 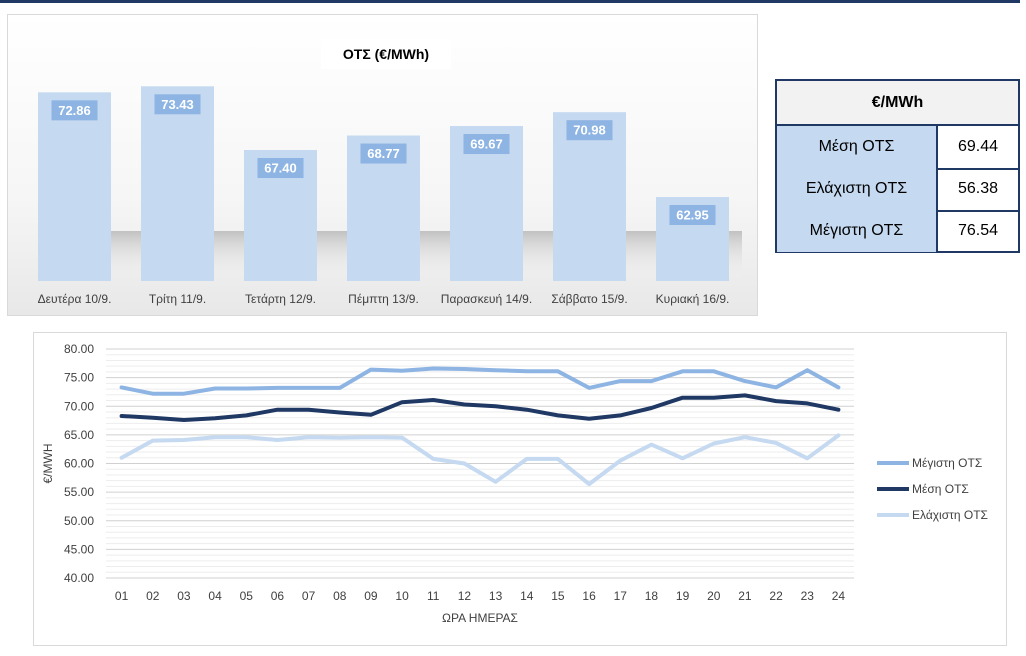 What do you see at coordinates (589, 596) in the screenshot?
I see `x-tick-label: 16` at bounding box center [589, 596].